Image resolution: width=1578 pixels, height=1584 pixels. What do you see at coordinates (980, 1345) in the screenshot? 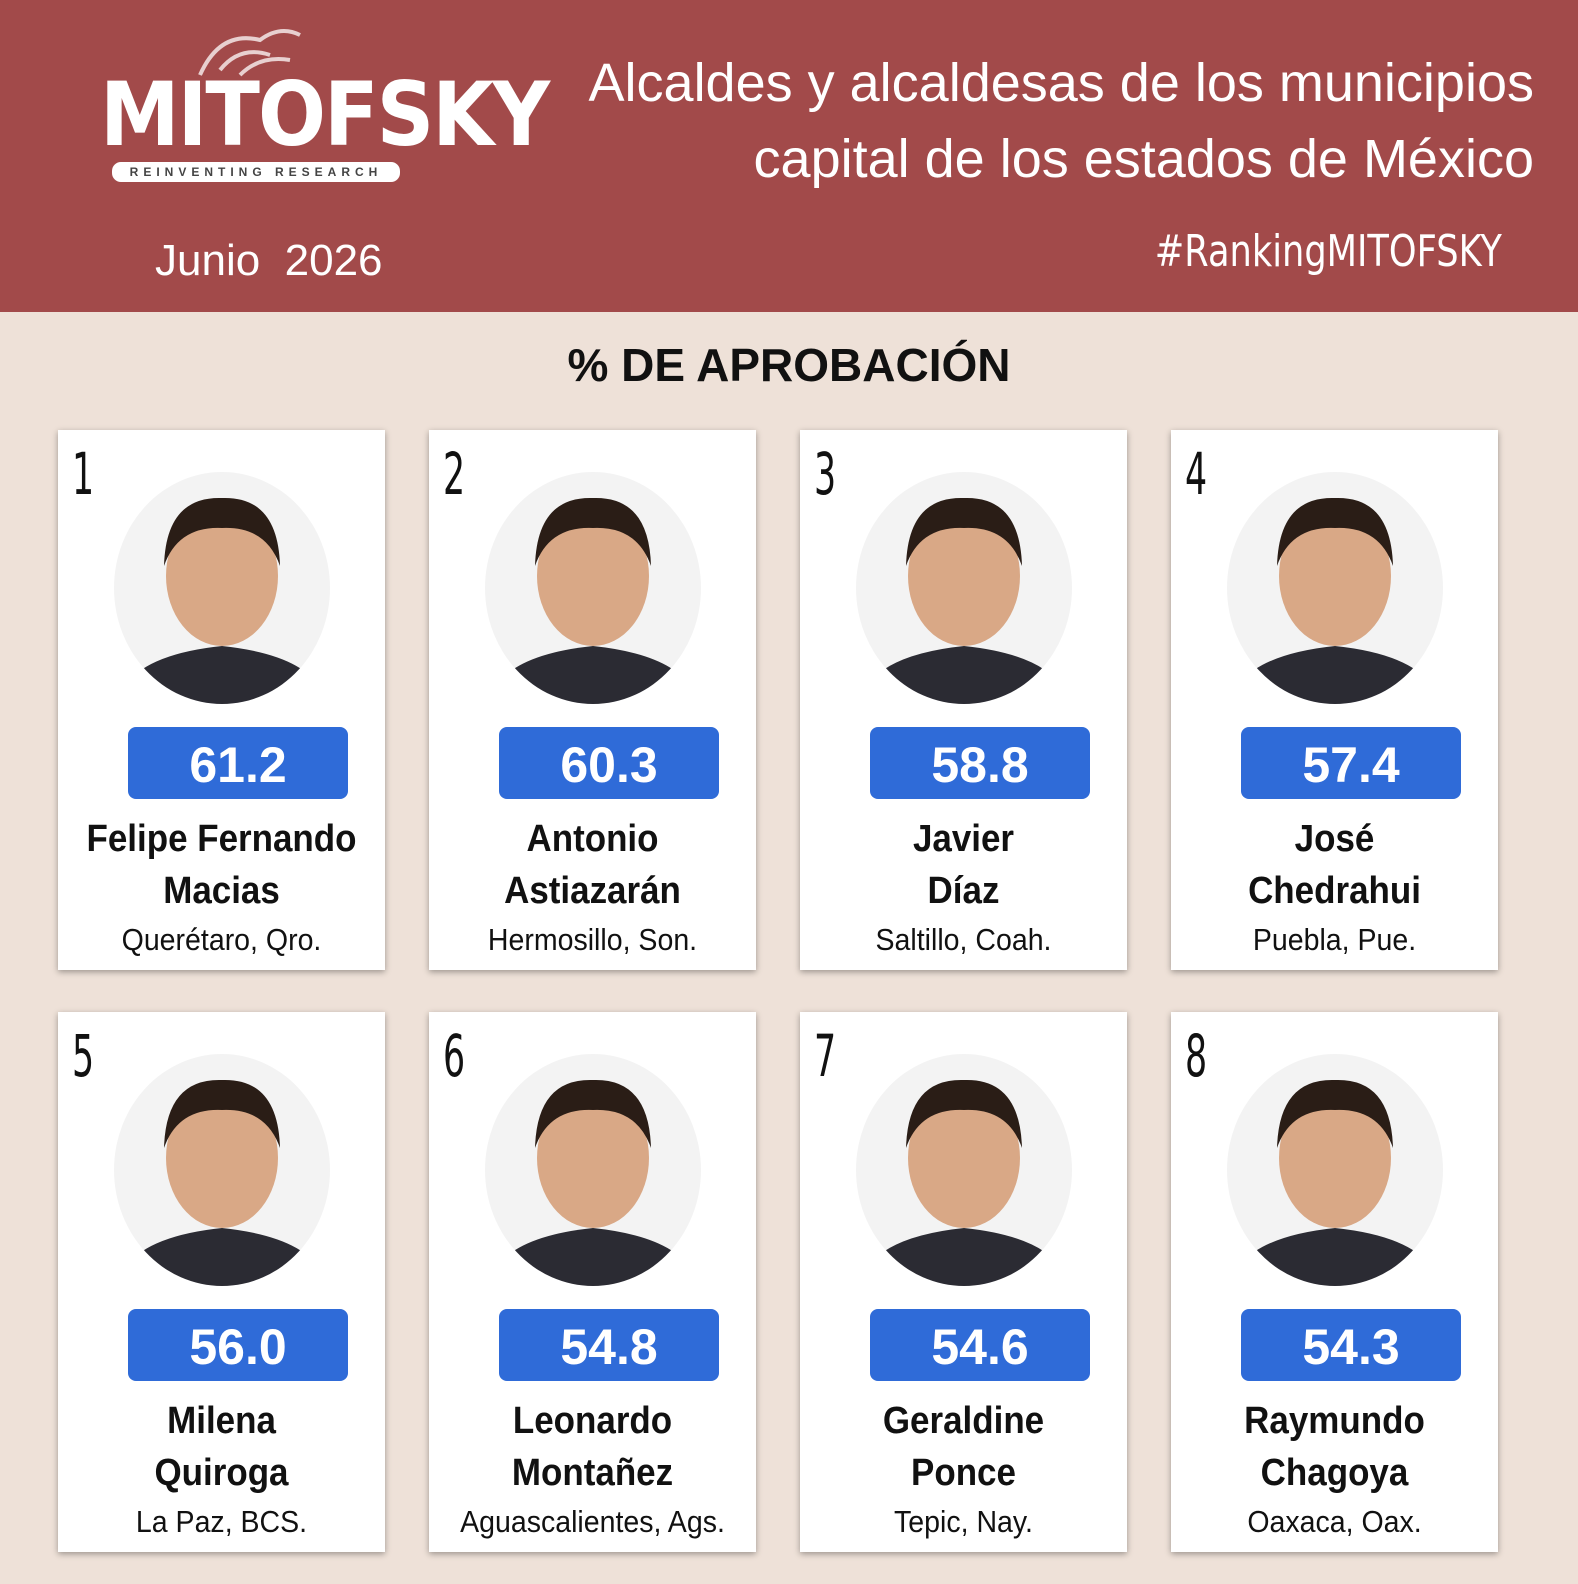
I see `approval-score: 54.6` at bounding box center [980, 1345].